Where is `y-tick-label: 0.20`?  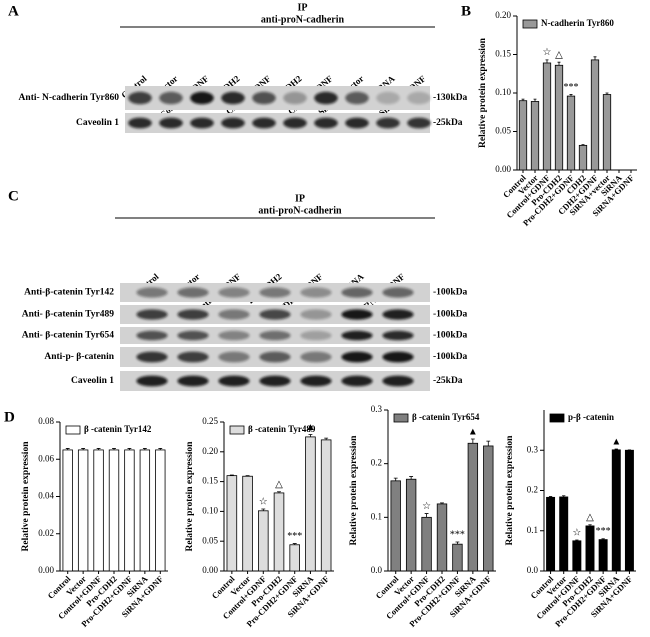
y-tick-label: 0.20 is located at coordinates (210, 451).